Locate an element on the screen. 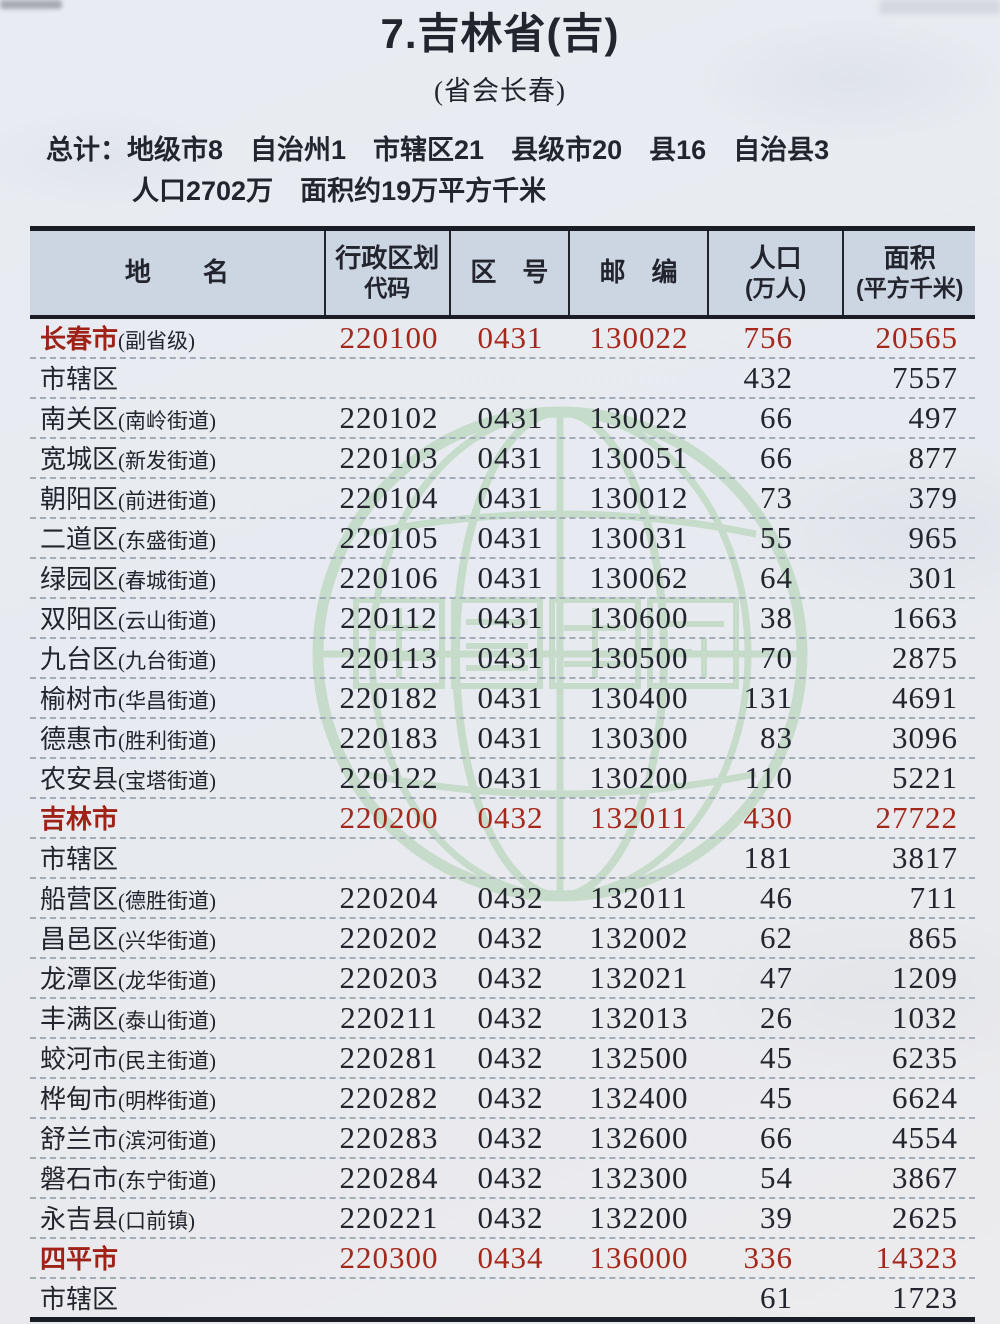 The height and width of the screenshot is (1324, 1000). cell-area-value: 3867 is located at coordinates (925, 1177).